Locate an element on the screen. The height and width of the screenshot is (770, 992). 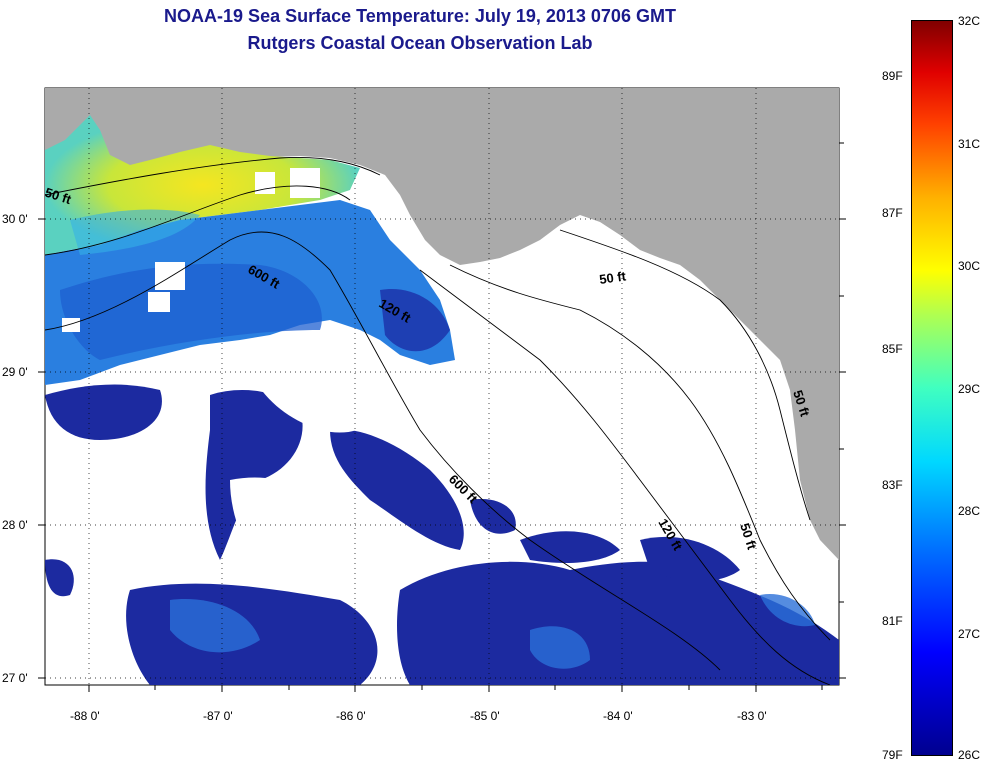
colorbar-fahrenheit-label: 79F is located at coordinates (892, 755).